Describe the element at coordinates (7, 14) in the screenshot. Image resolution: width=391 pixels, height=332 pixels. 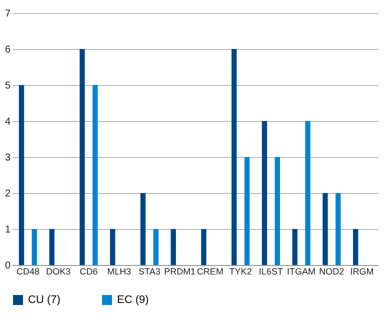
I see `y-tick-label: 7` at that location.